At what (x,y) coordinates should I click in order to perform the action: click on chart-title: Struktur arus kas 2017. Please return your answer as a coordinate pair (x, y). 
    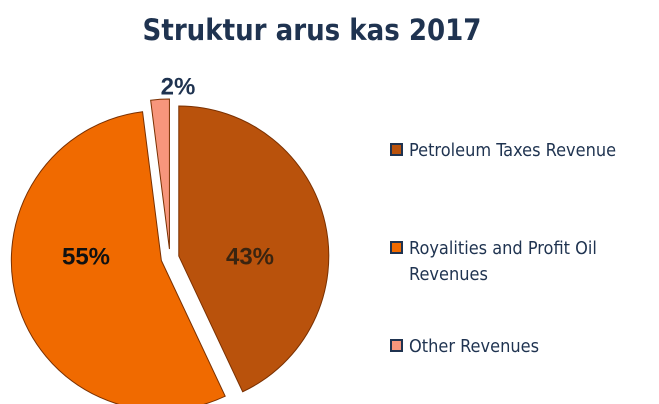
    Looking at the image, I should click on (312, 30).